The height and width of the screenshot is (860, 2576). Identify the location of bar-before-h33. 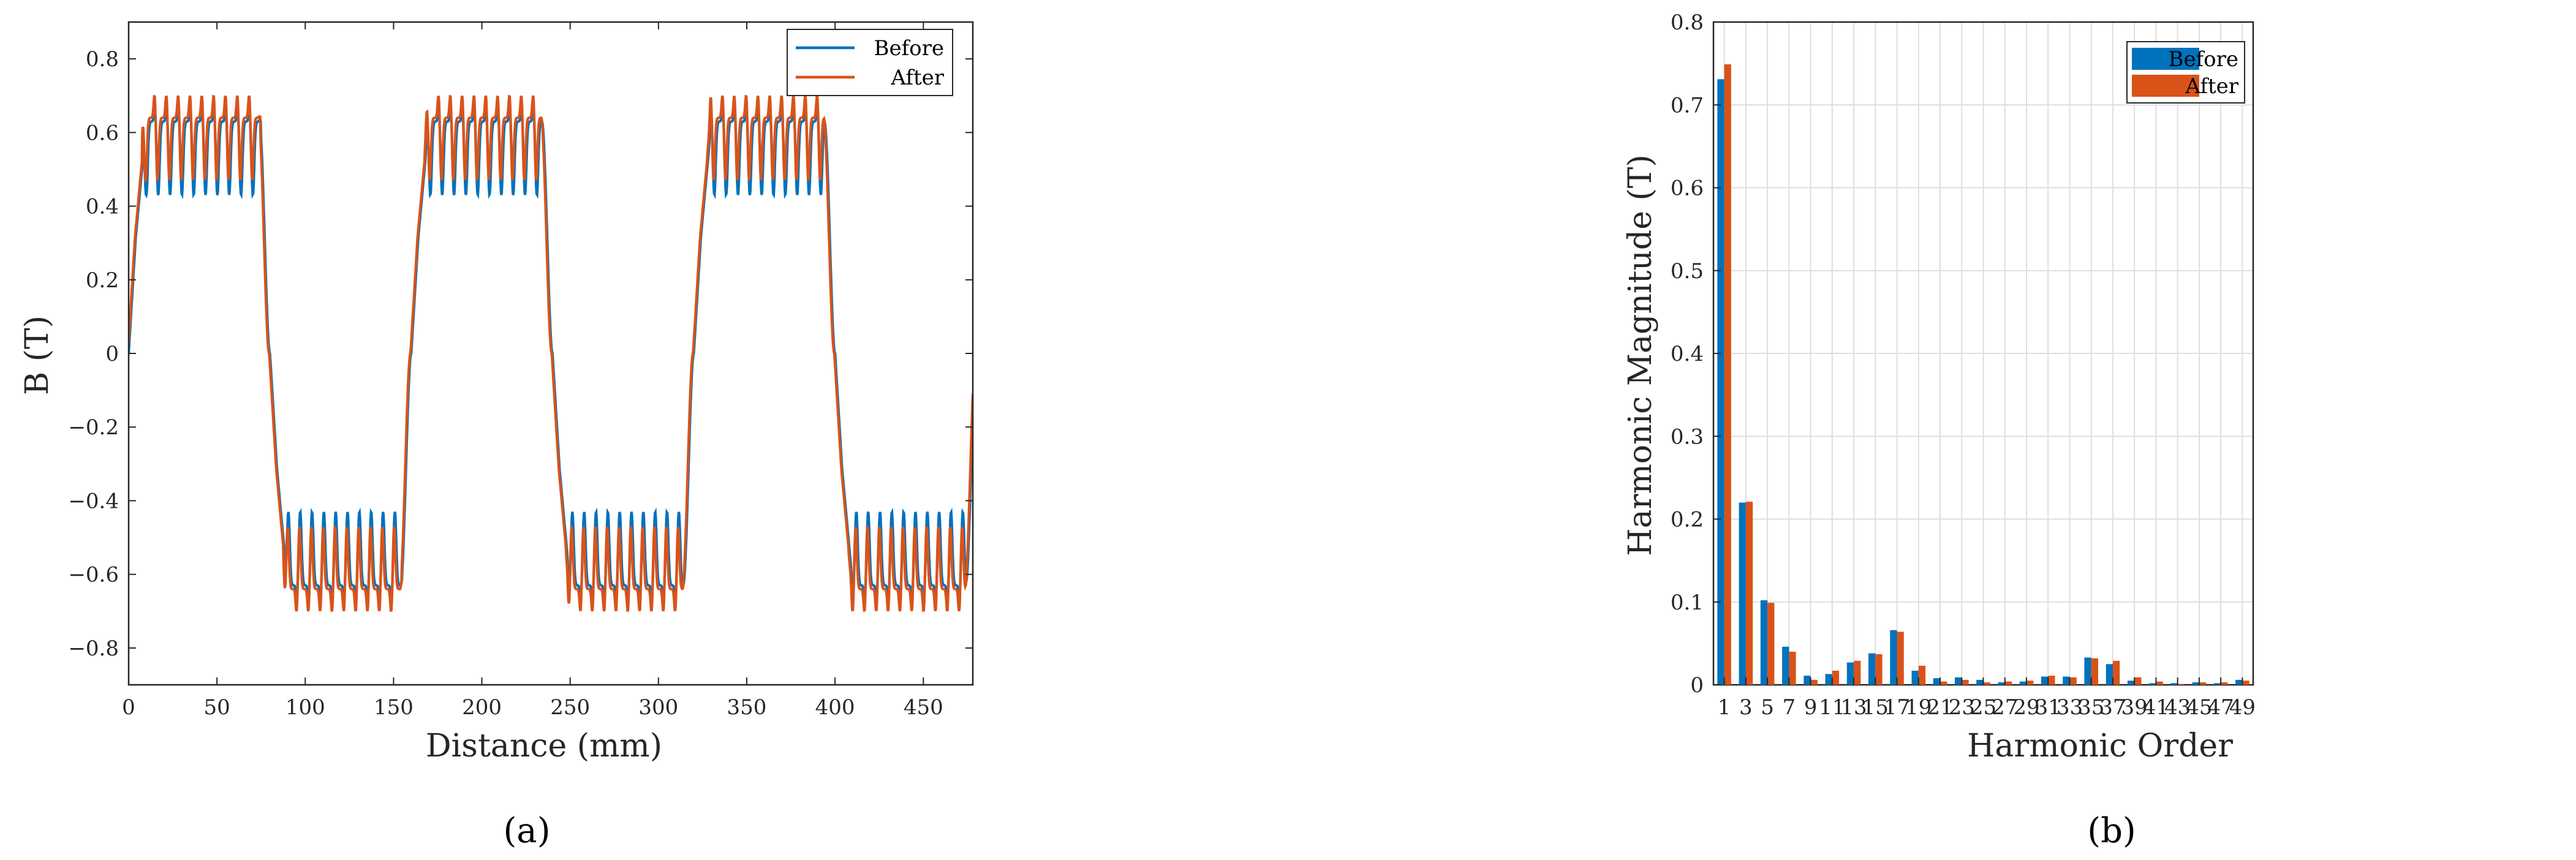
(2066, 680).